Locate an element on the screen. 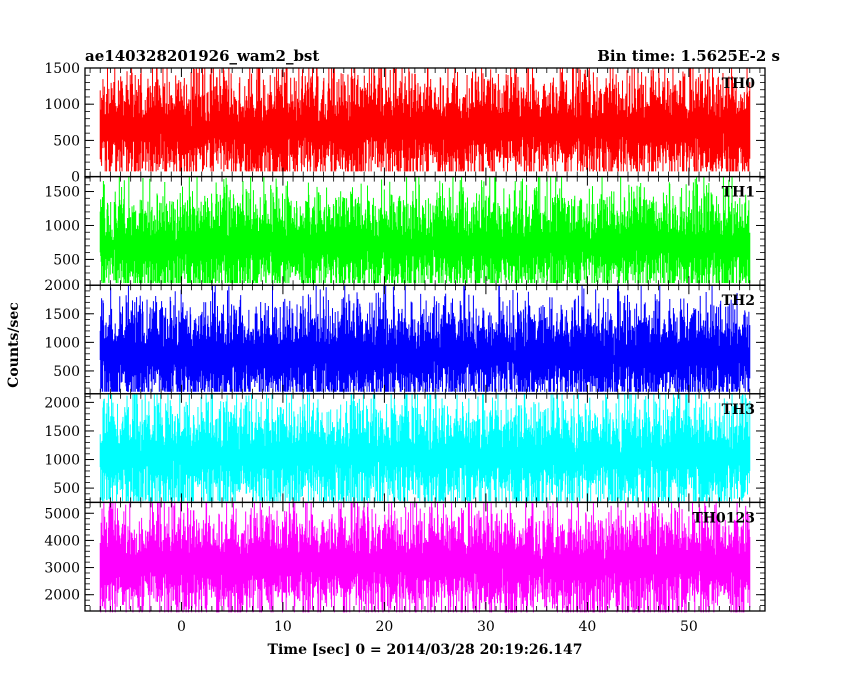 This screenshot has height=680, width=850. y-tick-label: 0 is located at coordinates (75, 178).